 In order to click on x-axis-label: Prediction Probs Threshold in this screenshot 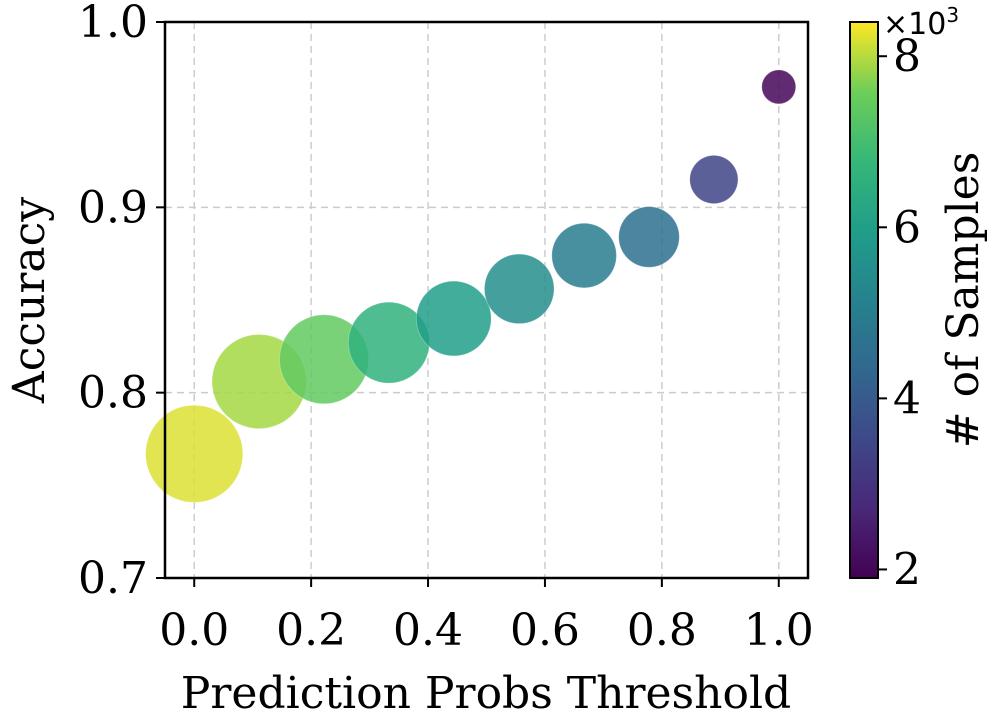, I will do `click(486, 693)`.